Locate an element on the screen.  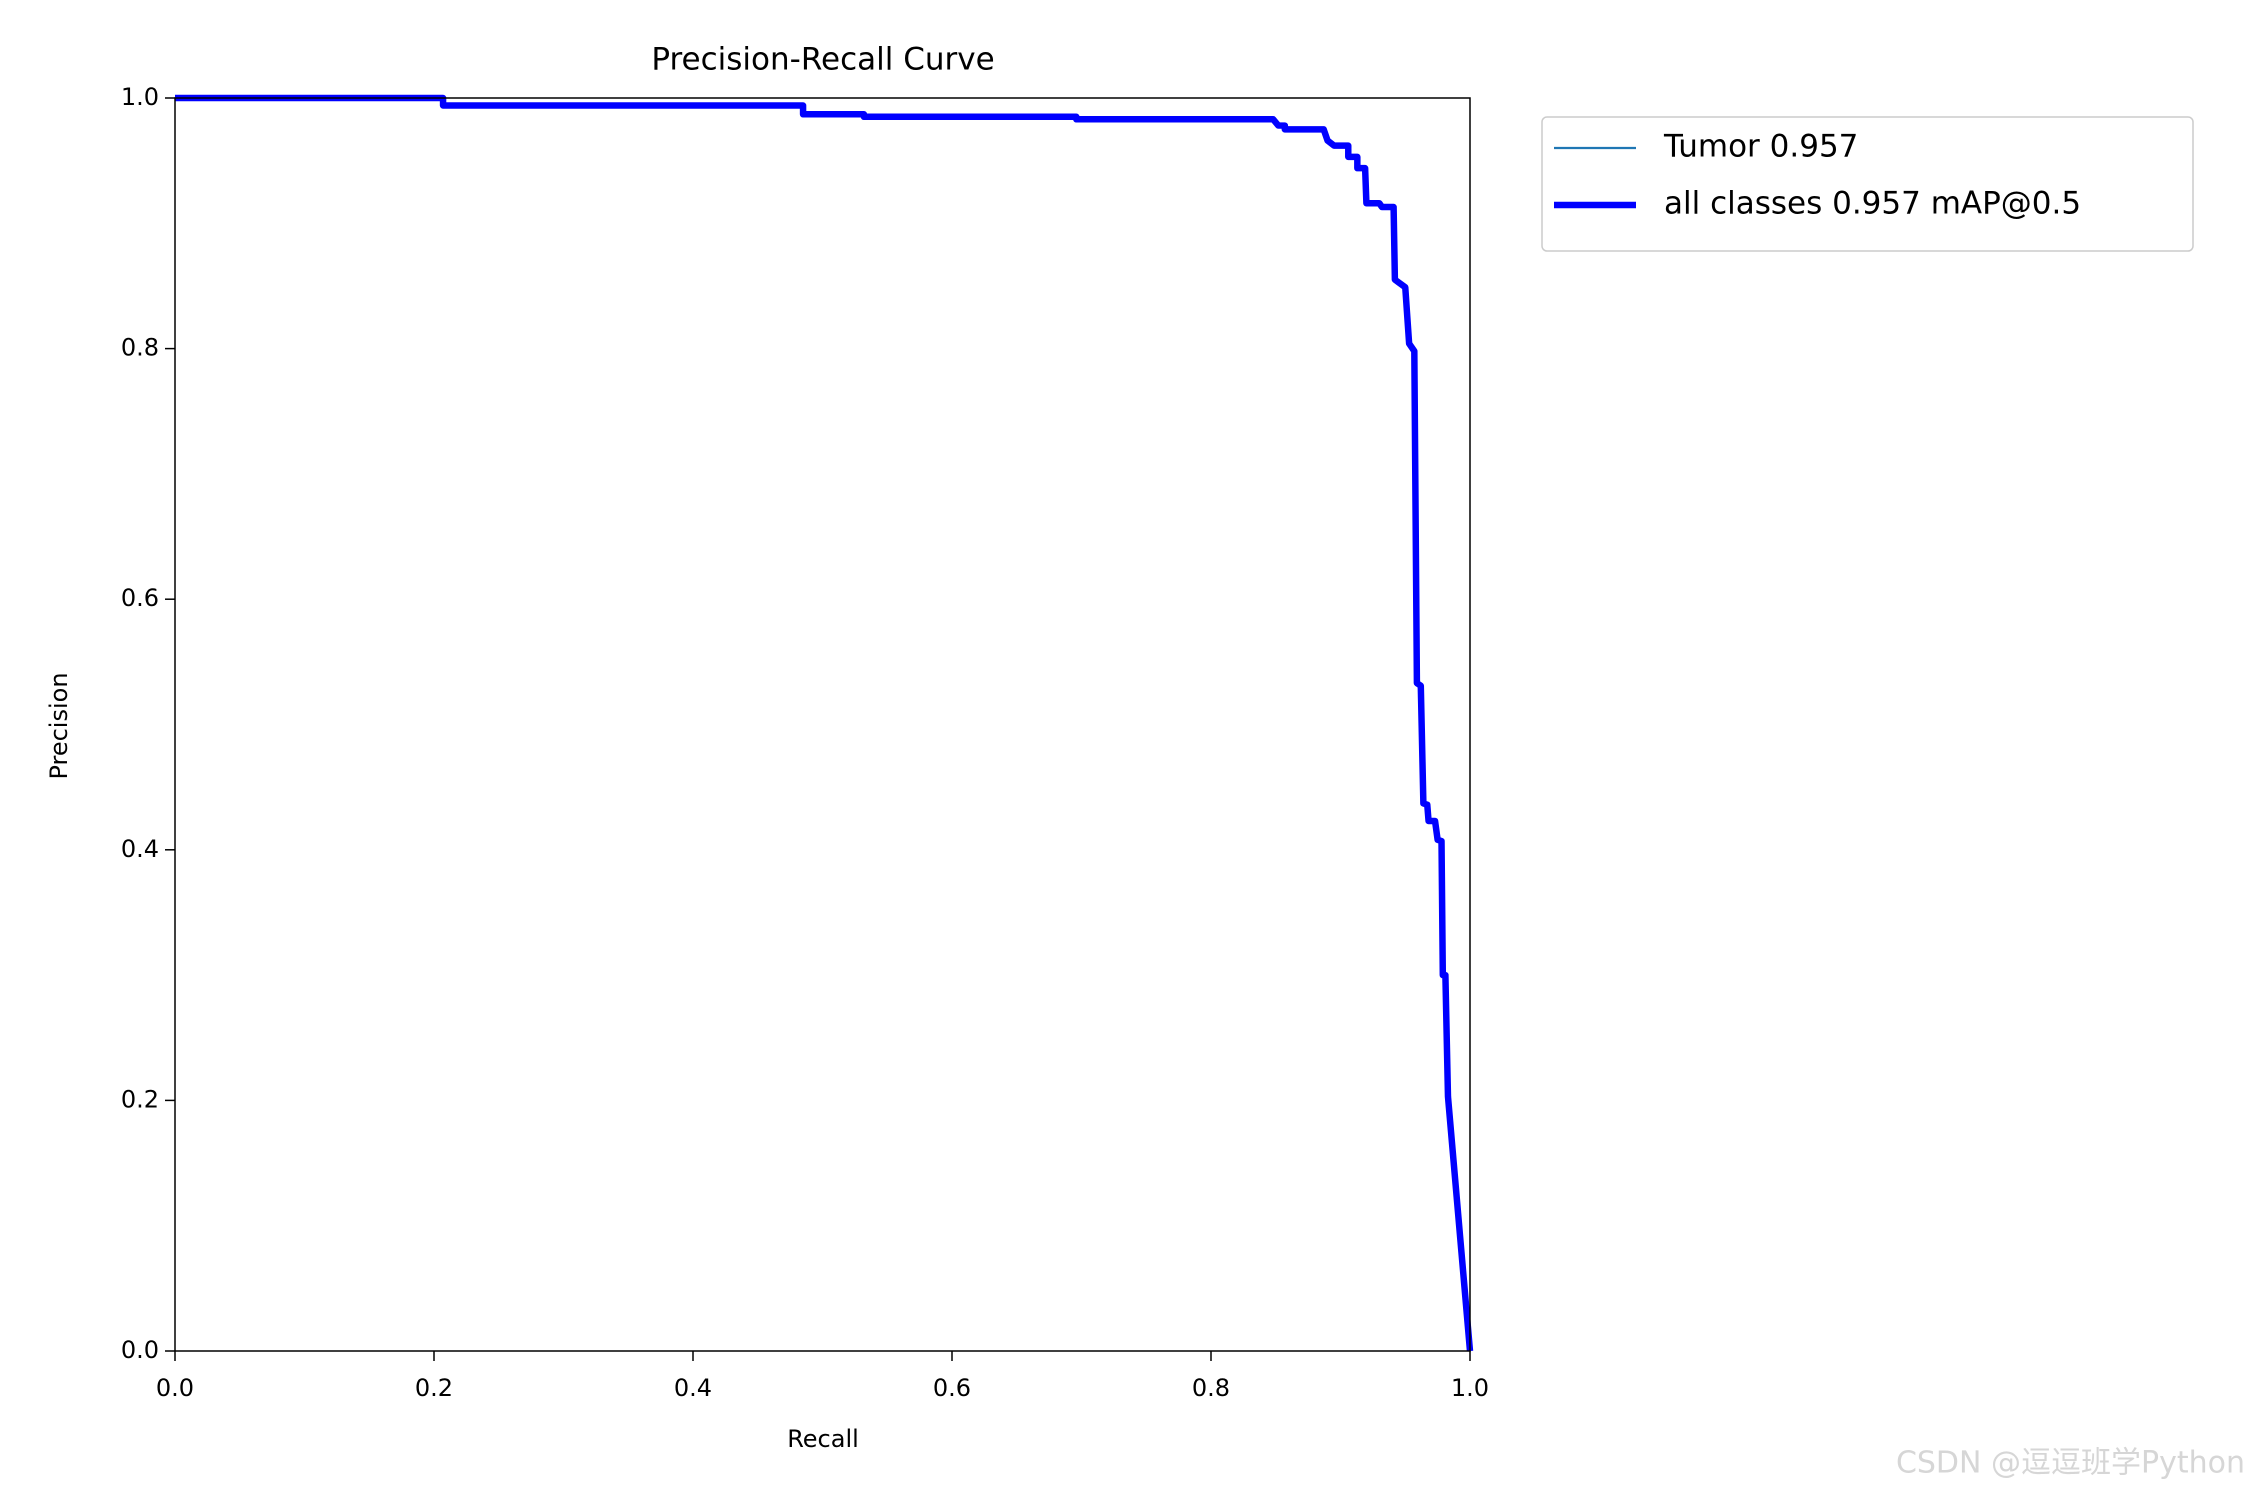
x-tick-label: 0.2 is located at coordinates (434, 1388).